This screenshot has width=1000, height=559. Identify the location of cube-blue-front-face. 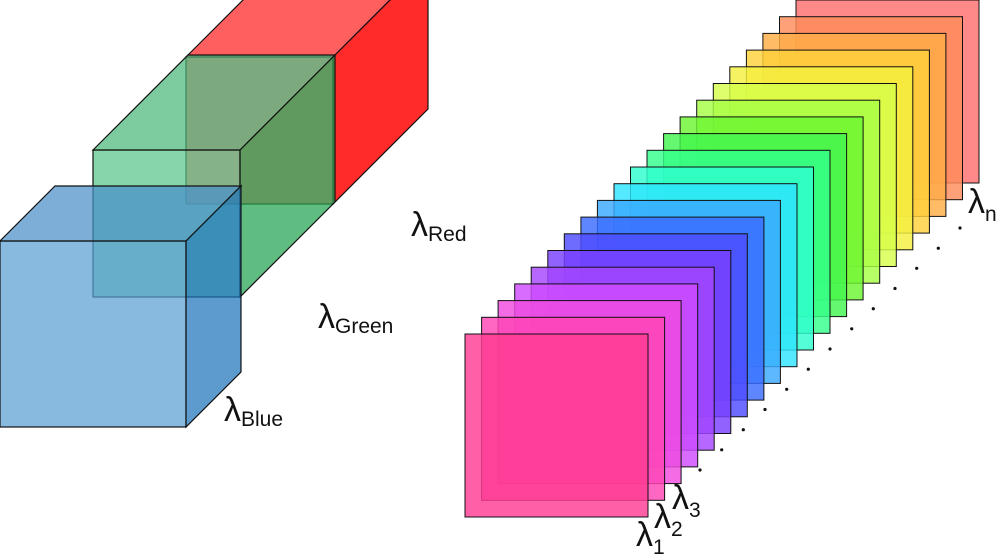
(93, 334).